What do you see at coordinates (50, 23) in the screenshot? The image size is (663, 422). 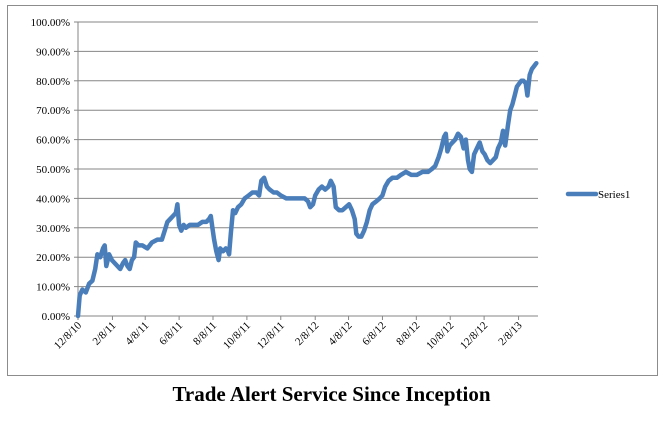 I see `y-tick-label: 100.00%` at bounding box center [50, 23].